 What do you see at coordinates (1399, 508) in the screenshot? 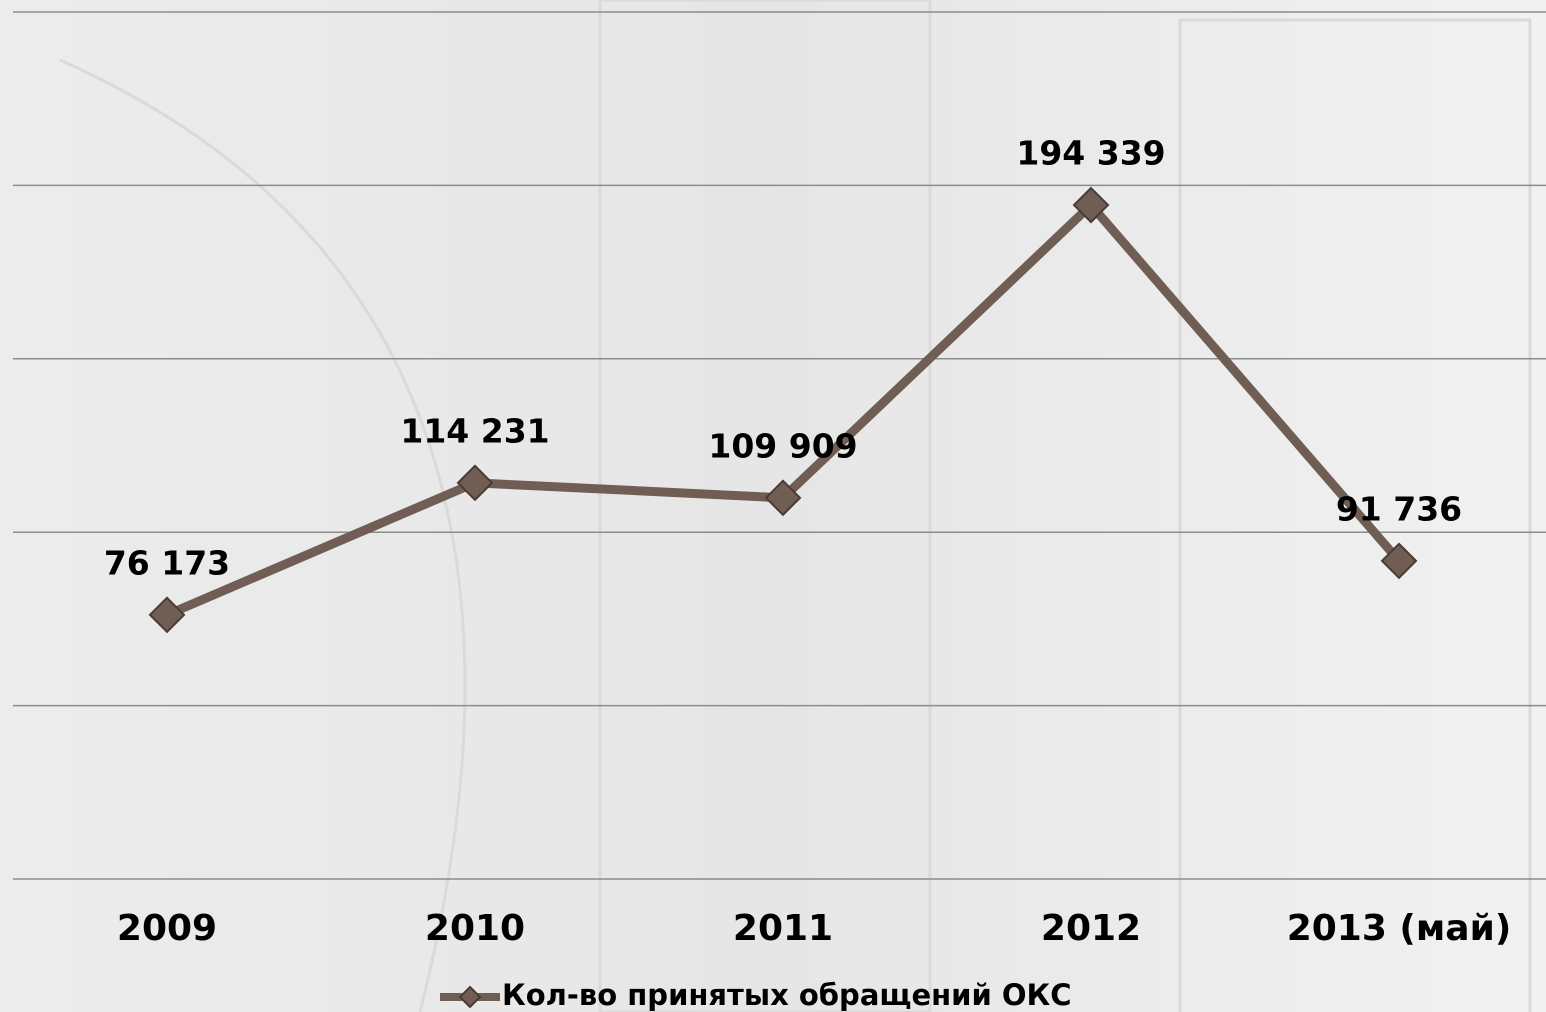
I see `data-label: 91 736` at bounding box center [1399, 508].